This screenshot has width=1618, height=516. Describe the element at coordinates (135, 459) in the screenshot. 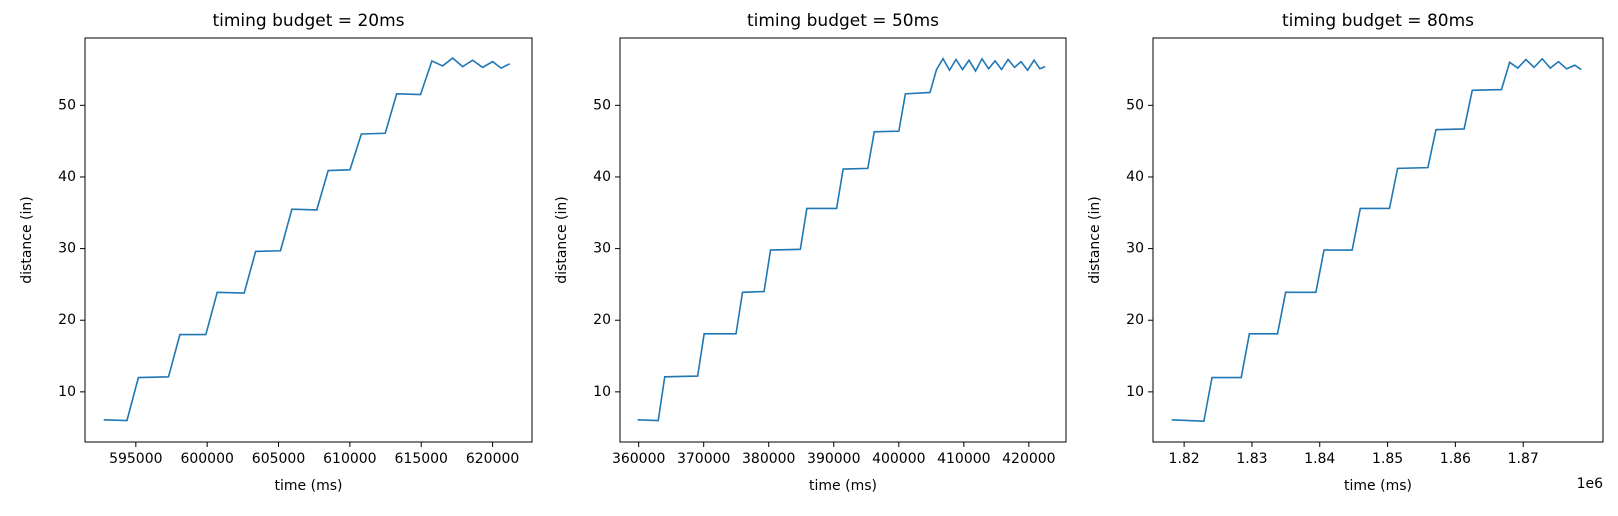

I see `x-tick-label: 595000` at that location.